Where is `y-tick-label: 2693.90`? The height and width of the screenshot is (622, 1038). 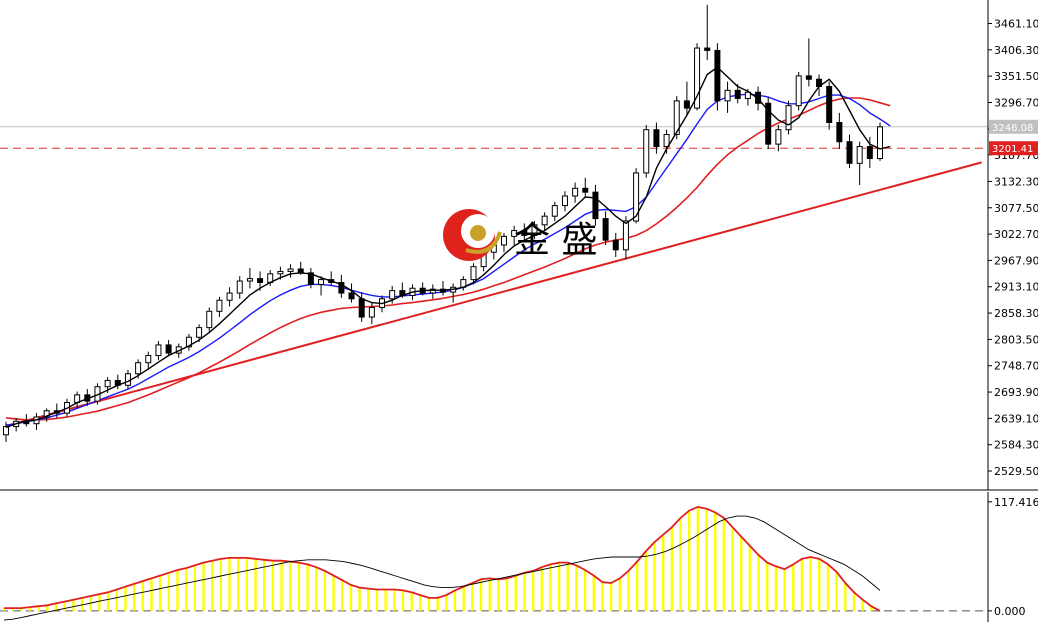 y-tick-label: 2693.90 is located at coordinates (1016, 392).